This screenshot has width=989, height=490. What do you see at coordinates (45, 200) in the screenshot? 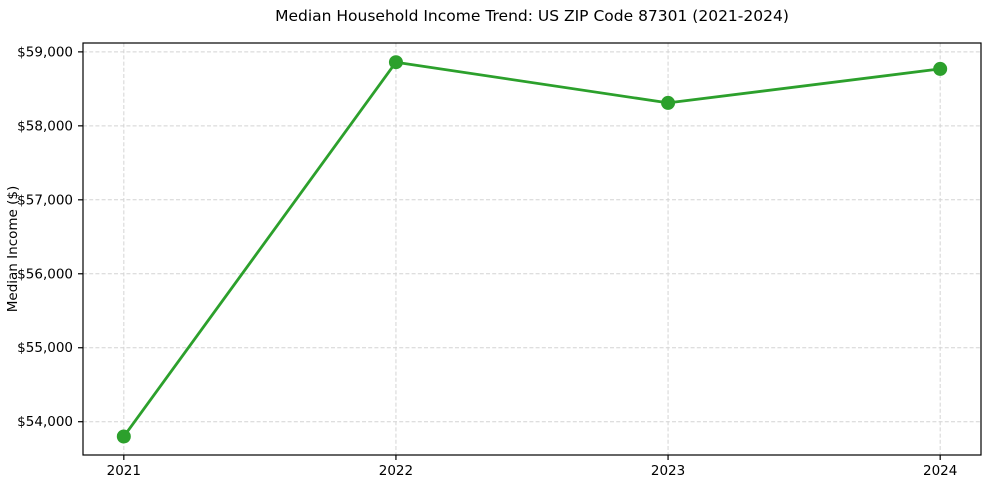
I see `y-tick-label: $57,000` at bounding box center [45, 200].